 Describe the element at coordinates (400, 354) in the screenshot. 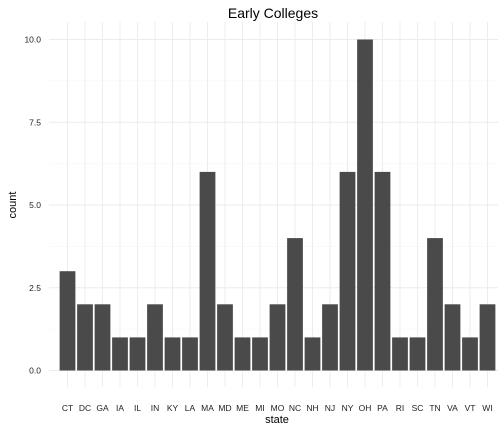

I see `bar-ri` at that location.